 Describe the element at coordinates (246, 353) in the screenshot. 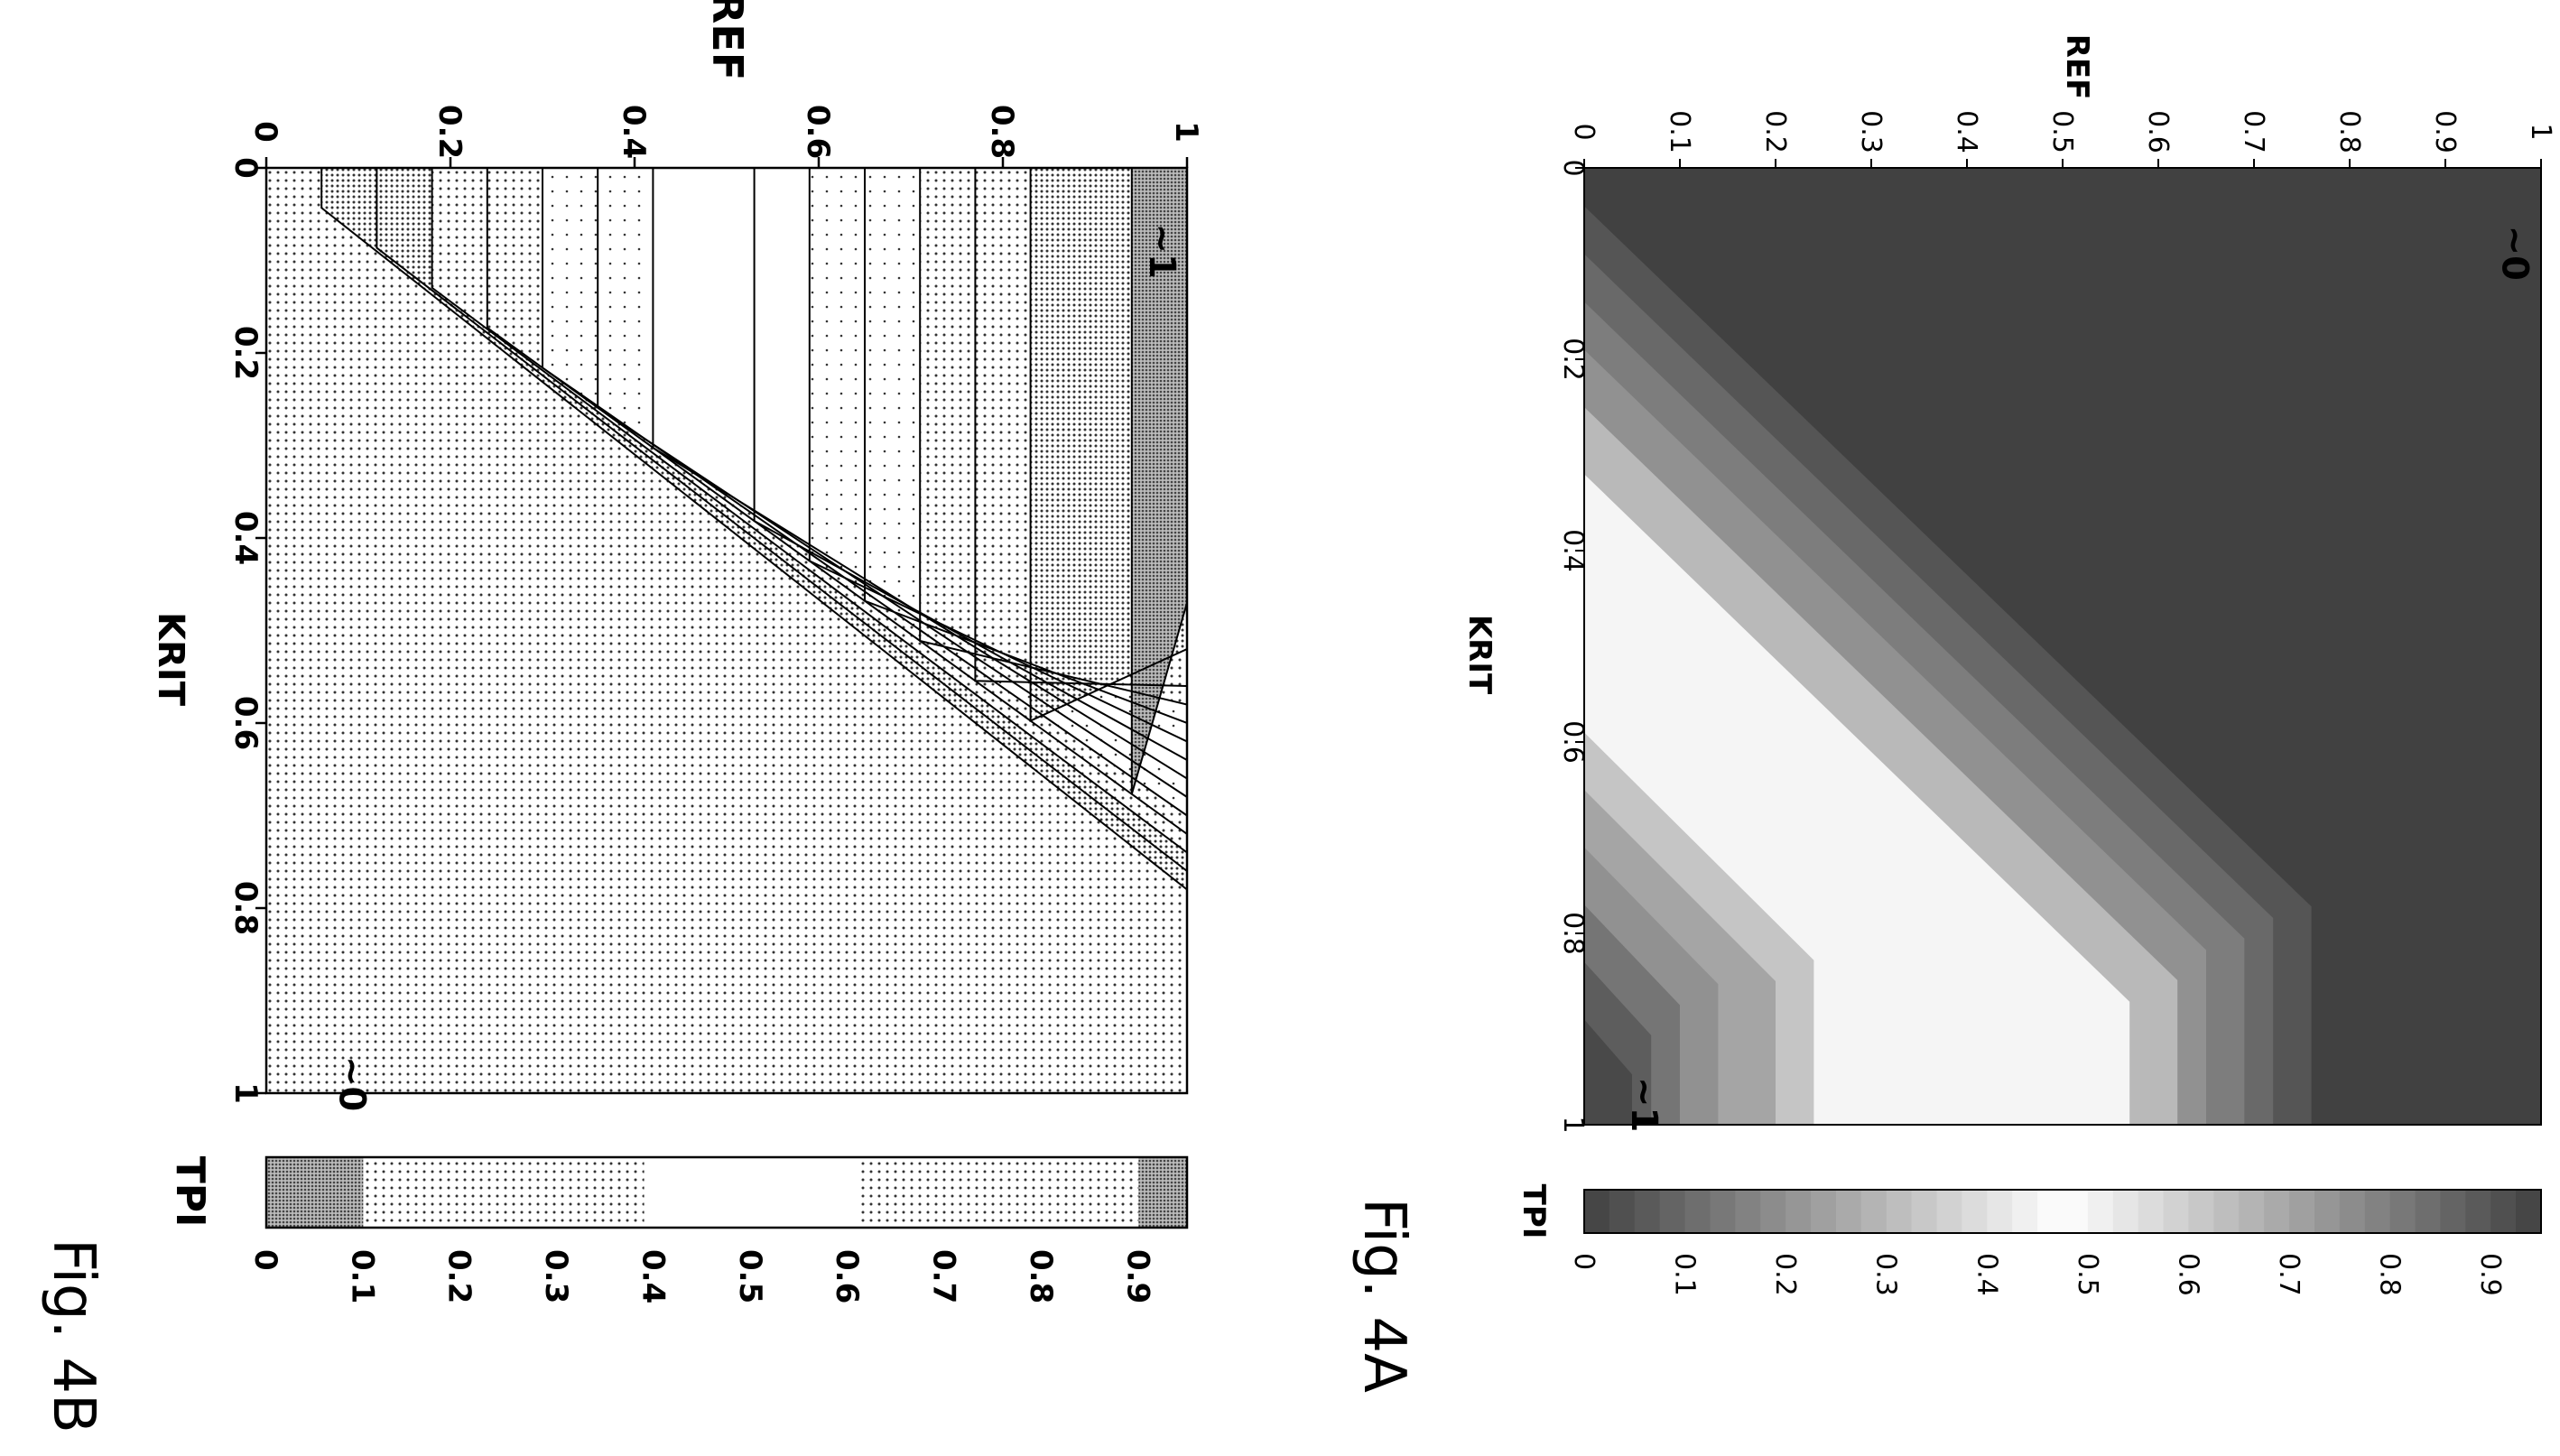

I see `fig-4b-krit-tick-label: 0.2` at that location.